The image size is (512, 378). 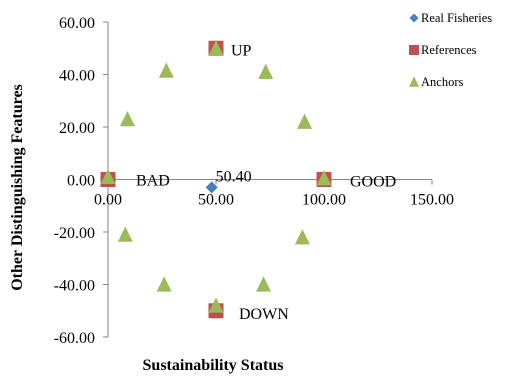 I want to click on legend-label: Anchors, so click(x=442, y=82).